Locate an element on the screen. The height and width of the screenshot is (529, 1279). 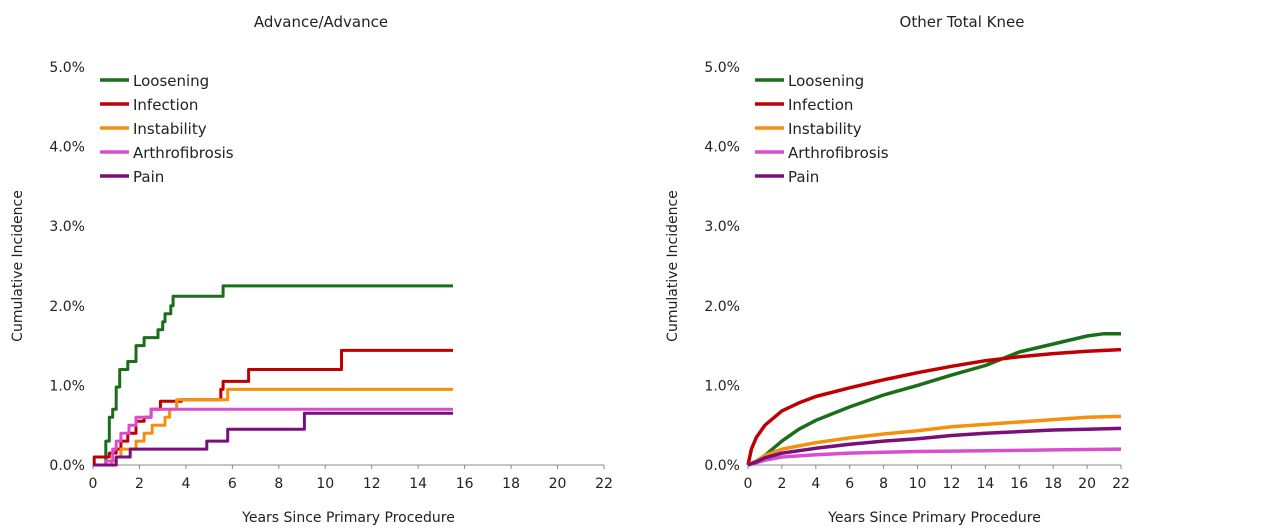
series-line-infection is located at coordinates (934, 406).